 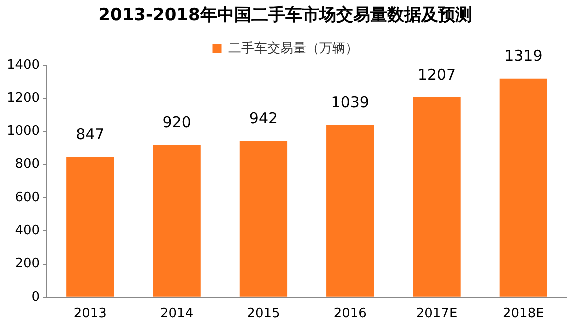 What do you see at coordinates (90, 314) in the screenshot?
I see `x-tick-label: 2013` at bounding box center [90, 314].